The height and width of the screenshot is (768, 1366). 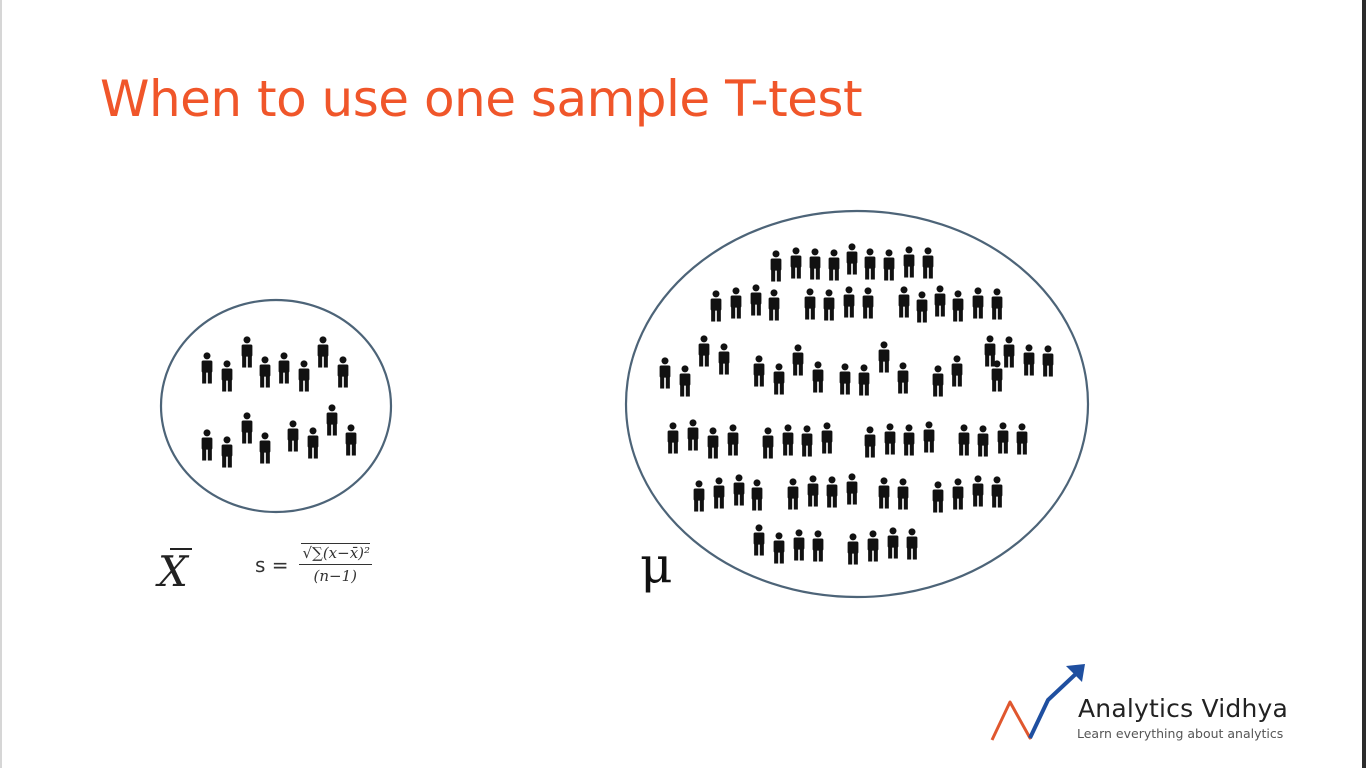 What do you see at coordinates (279, 402) in the screenshot?
I see `sample-people-group` at bounding box center [279, 402].